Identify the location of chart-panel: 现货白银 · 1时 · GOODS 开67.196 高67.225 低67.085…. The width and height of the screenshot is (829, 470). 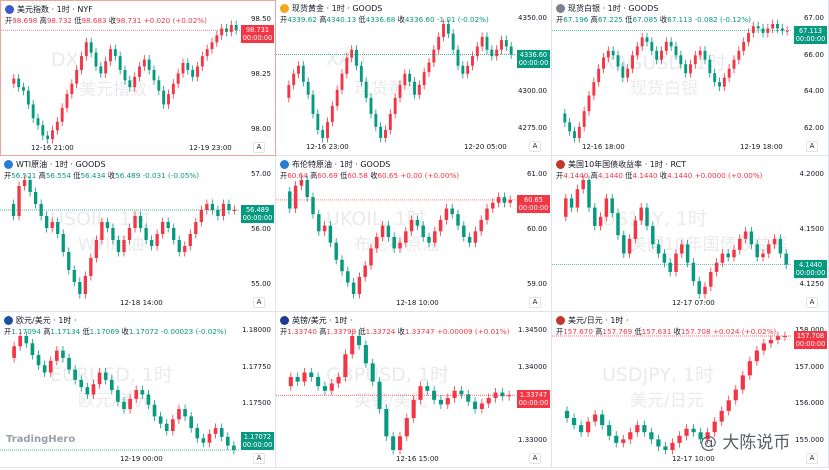
(690, 78).